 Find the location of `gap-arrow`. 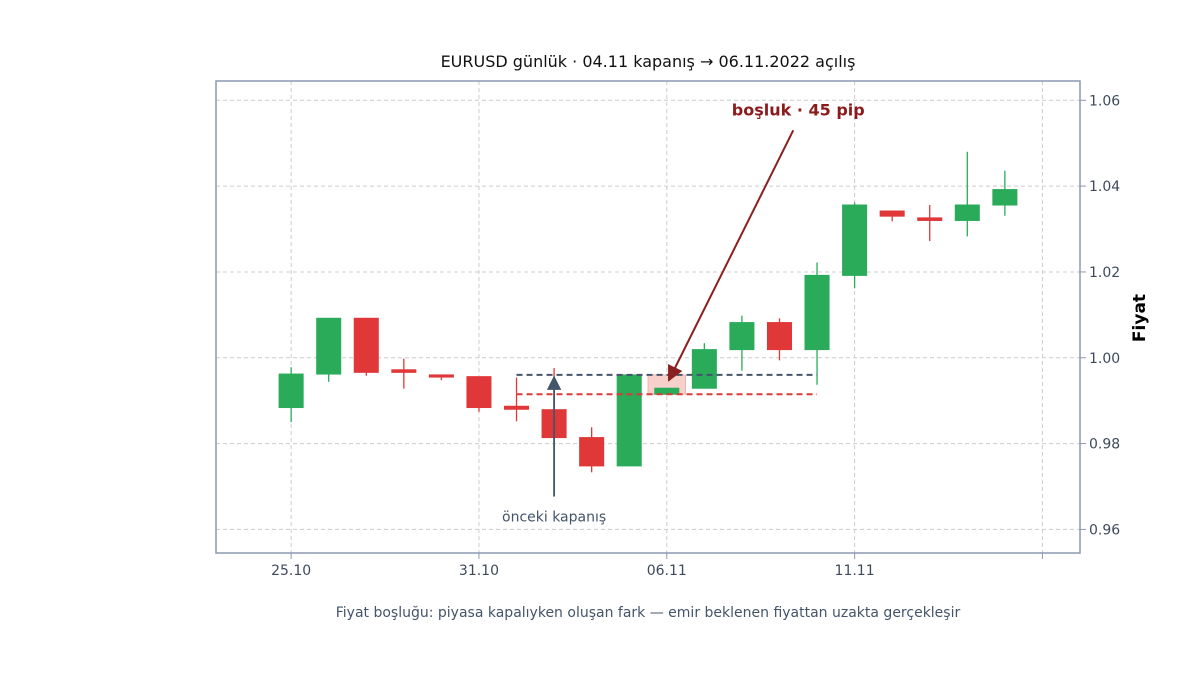

gap-arrow is located at coordinates (731, 255).